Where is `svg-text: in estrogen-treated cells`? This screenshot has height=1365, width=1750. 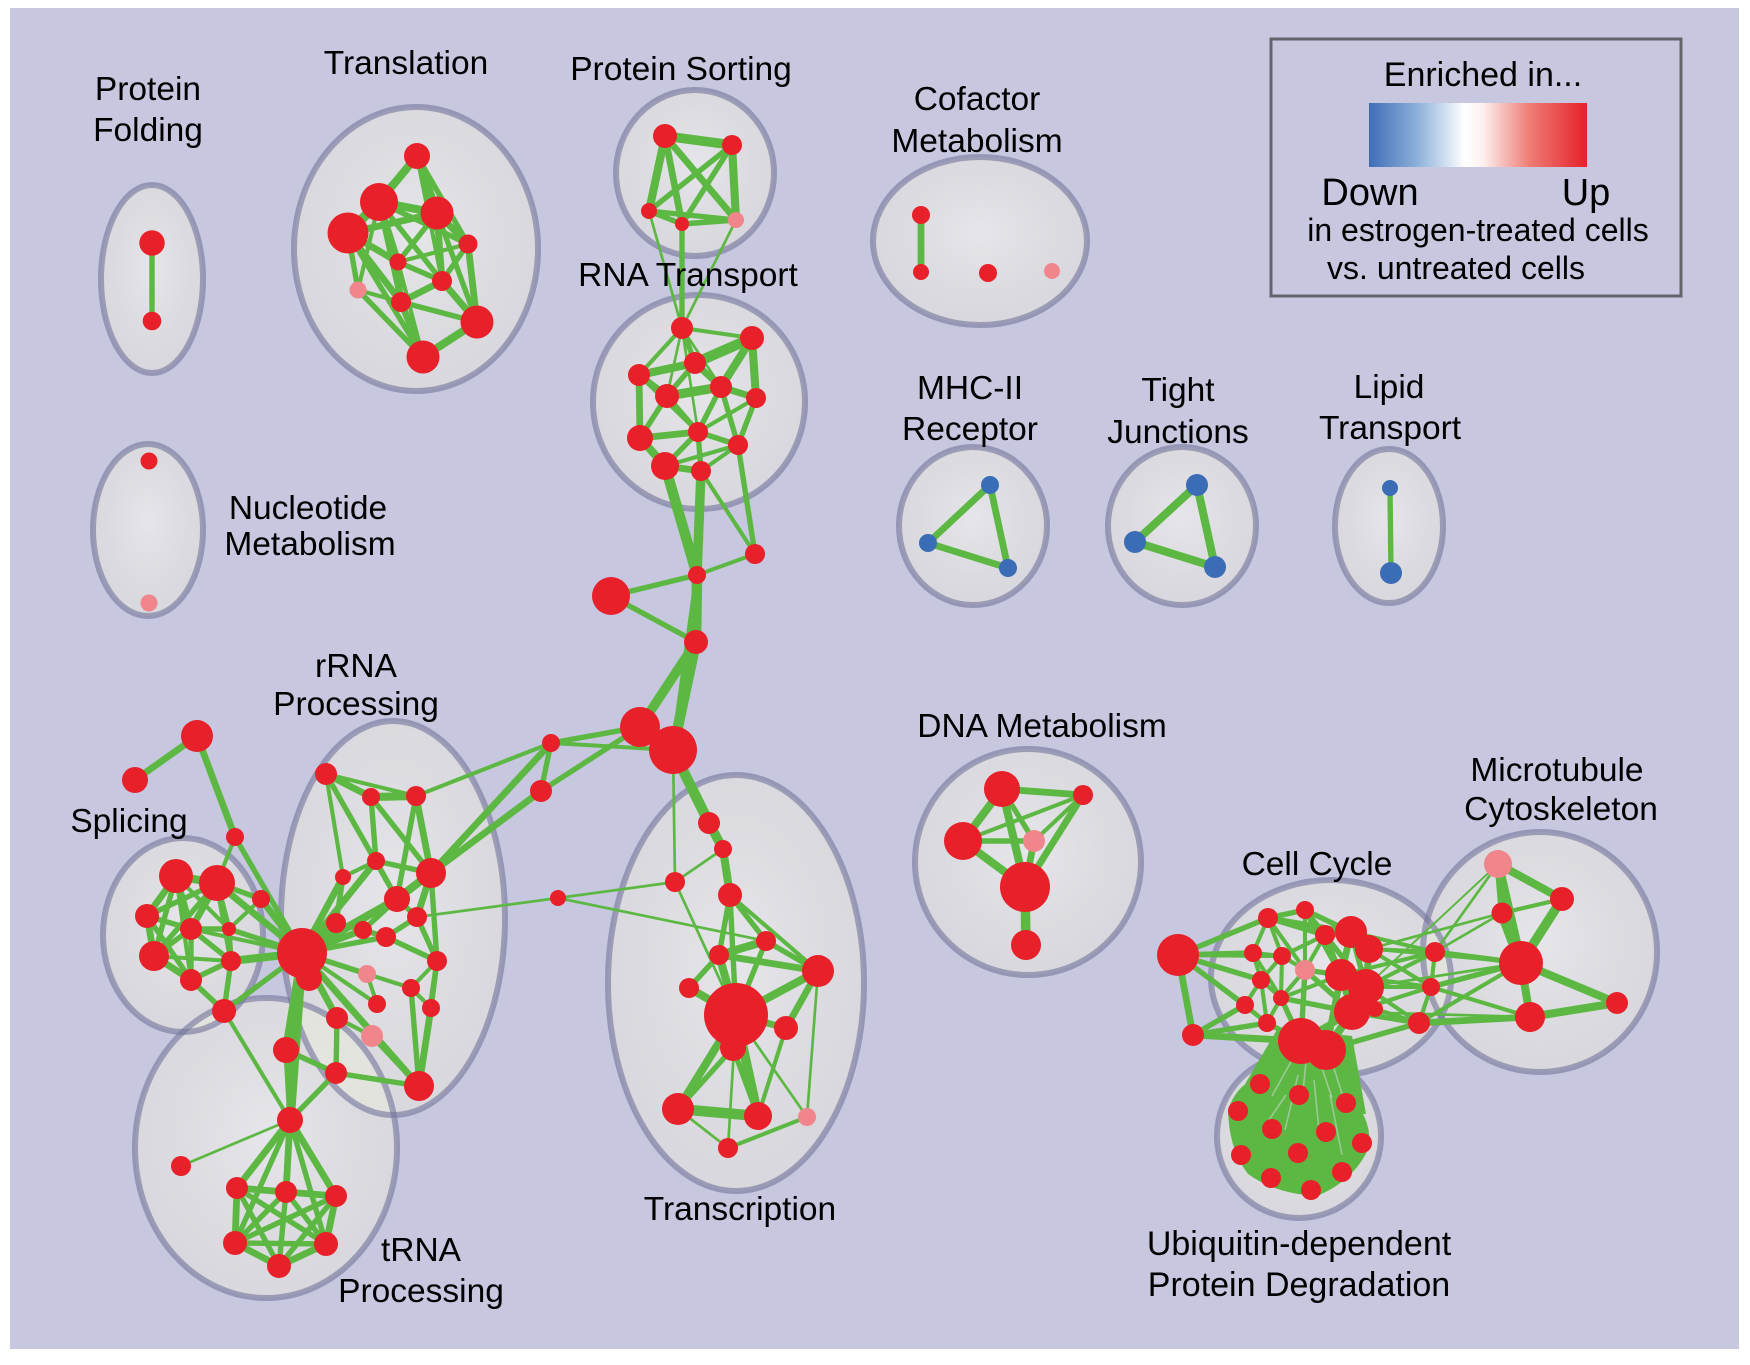
svg-text: in estrogen-treated cells is located at coordinates (1478, 230).